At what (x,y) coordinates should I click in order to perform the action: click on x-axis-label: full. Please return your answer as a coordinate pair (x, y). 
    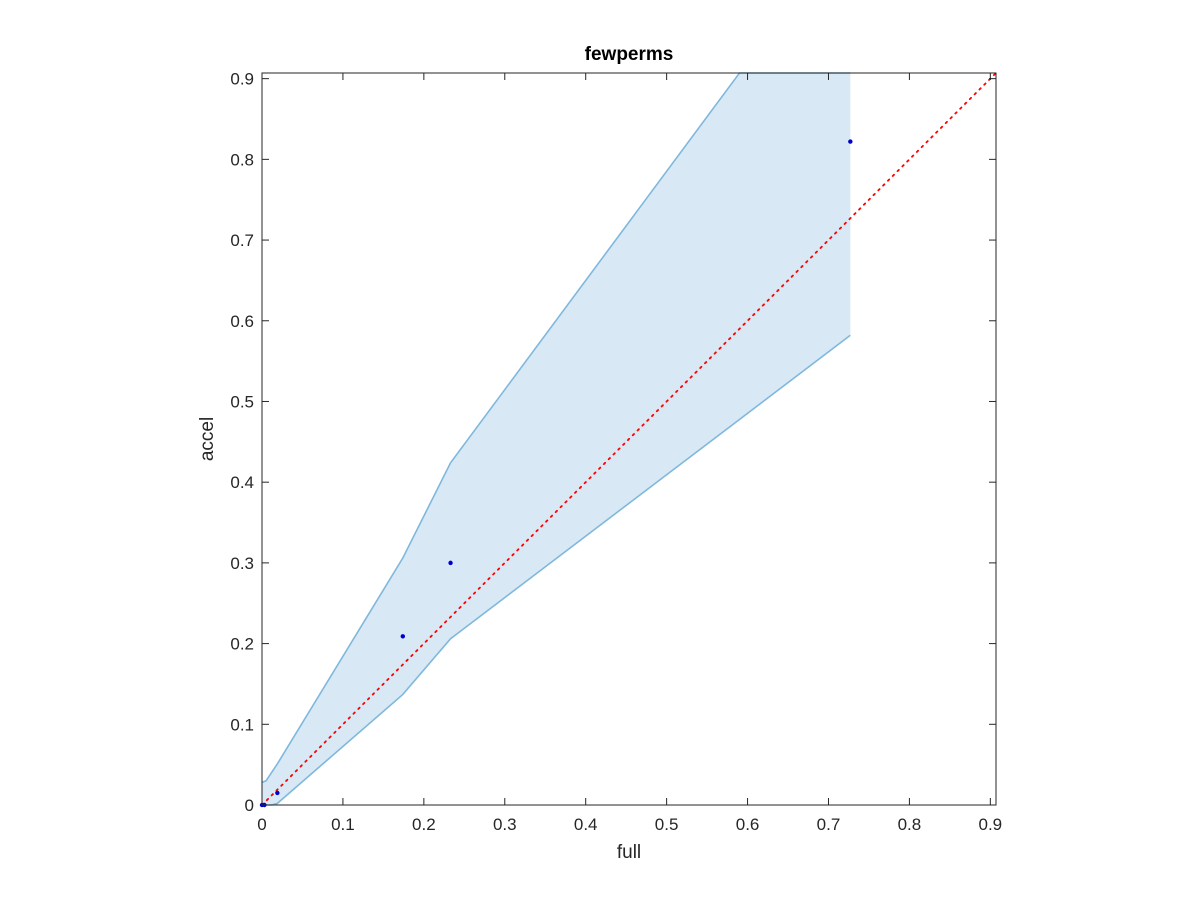
    Looking at the image, I should click on (629, 852).